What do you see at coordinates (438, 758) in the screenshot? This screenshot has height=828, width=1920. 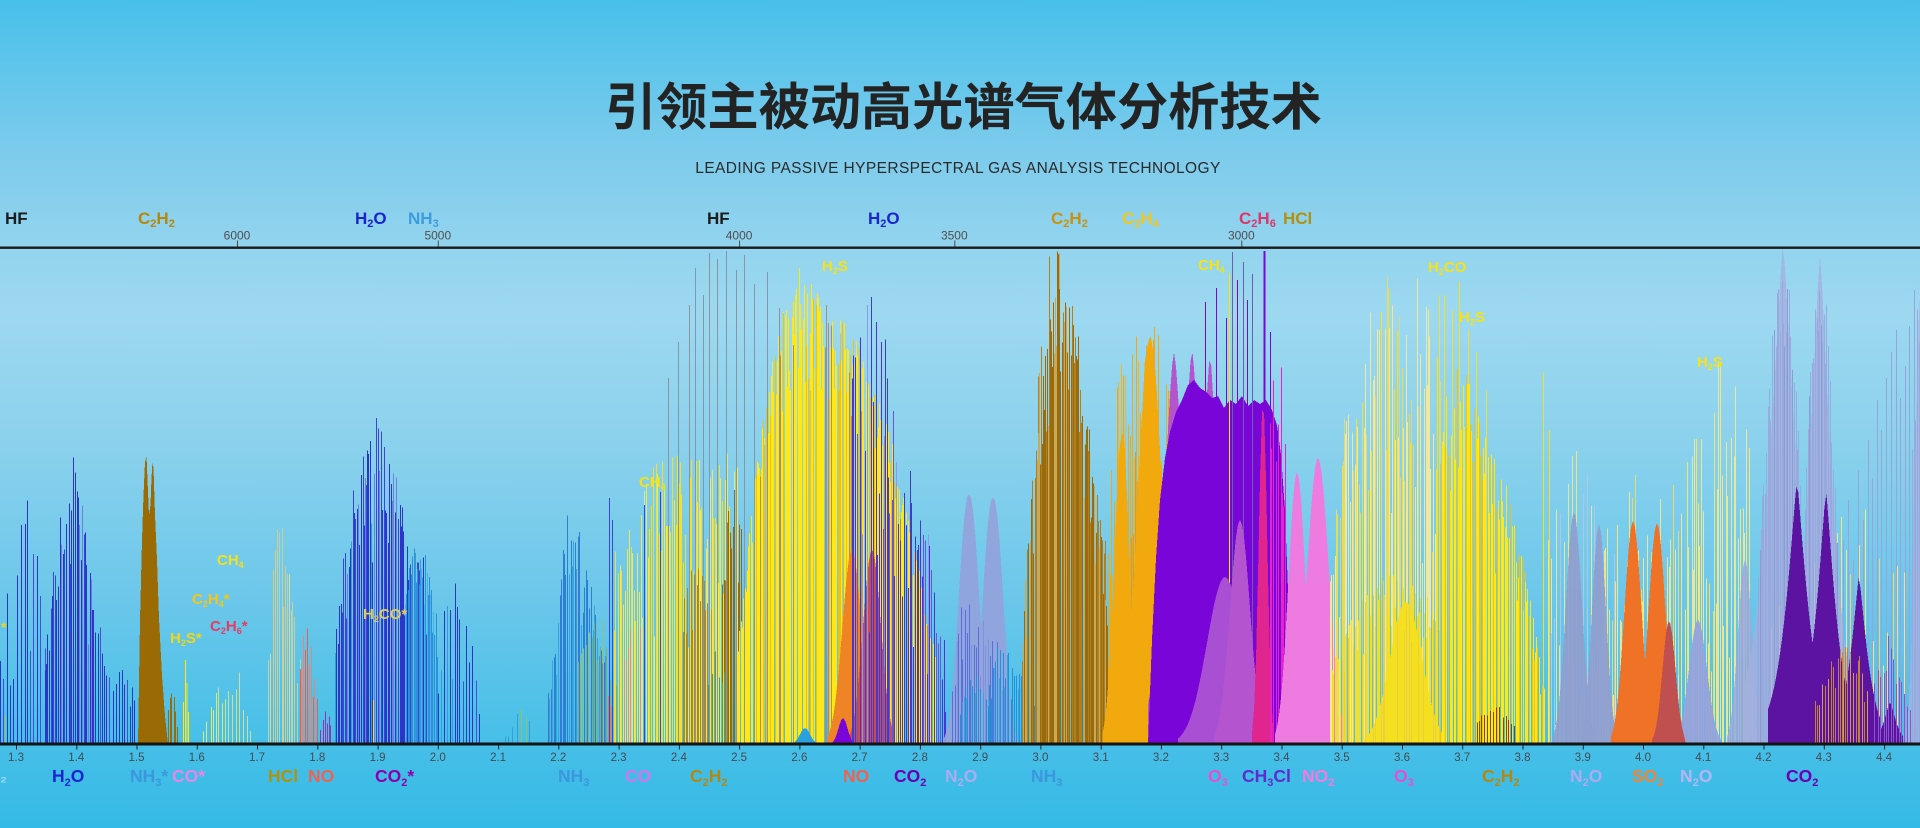 I see `svg-text: 2.0` at bounding box center [438, 758].